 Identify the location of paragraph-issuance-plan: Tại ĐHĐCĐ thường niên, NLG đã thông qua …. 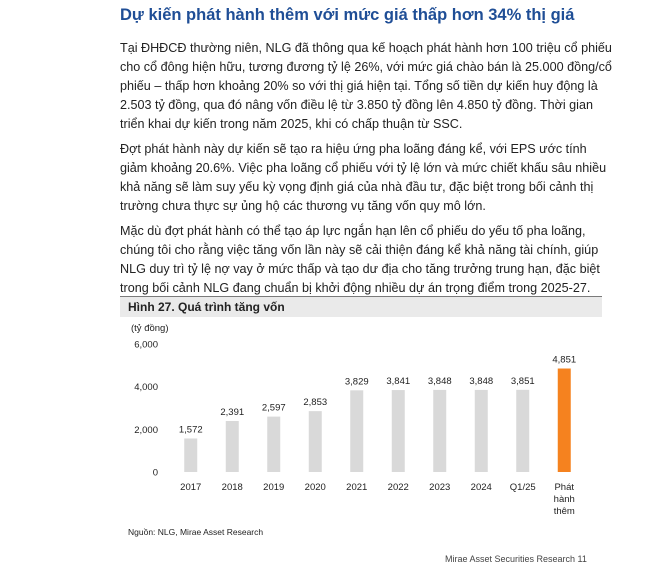
(366, 86).